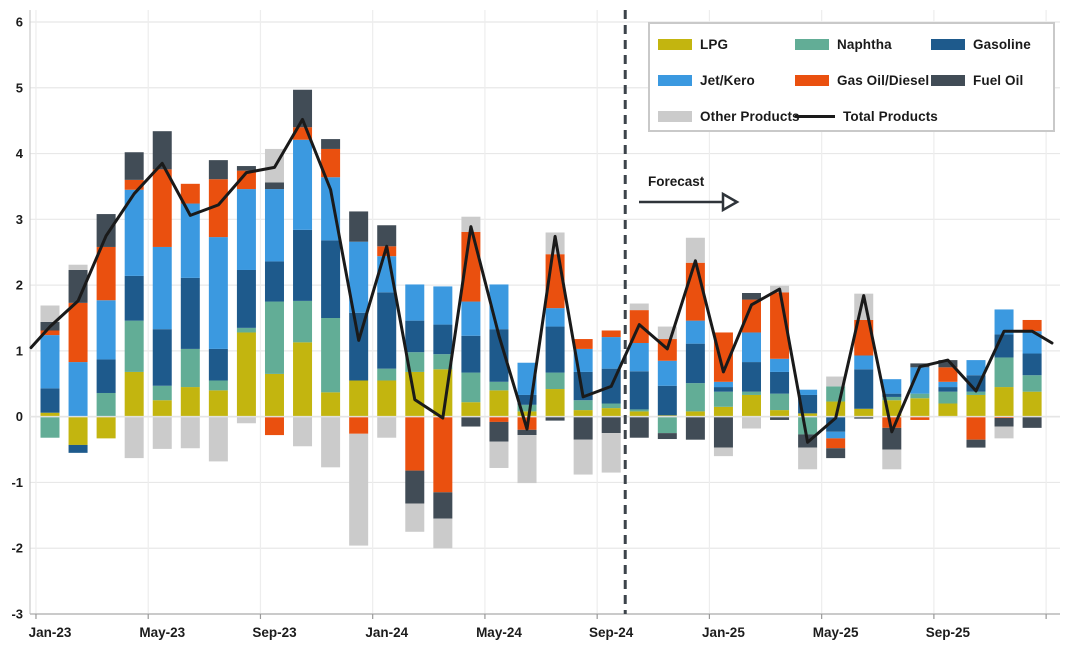 The image size is (1068, 652). I want to click on x-tick-label: May-23, so click(162, 632).